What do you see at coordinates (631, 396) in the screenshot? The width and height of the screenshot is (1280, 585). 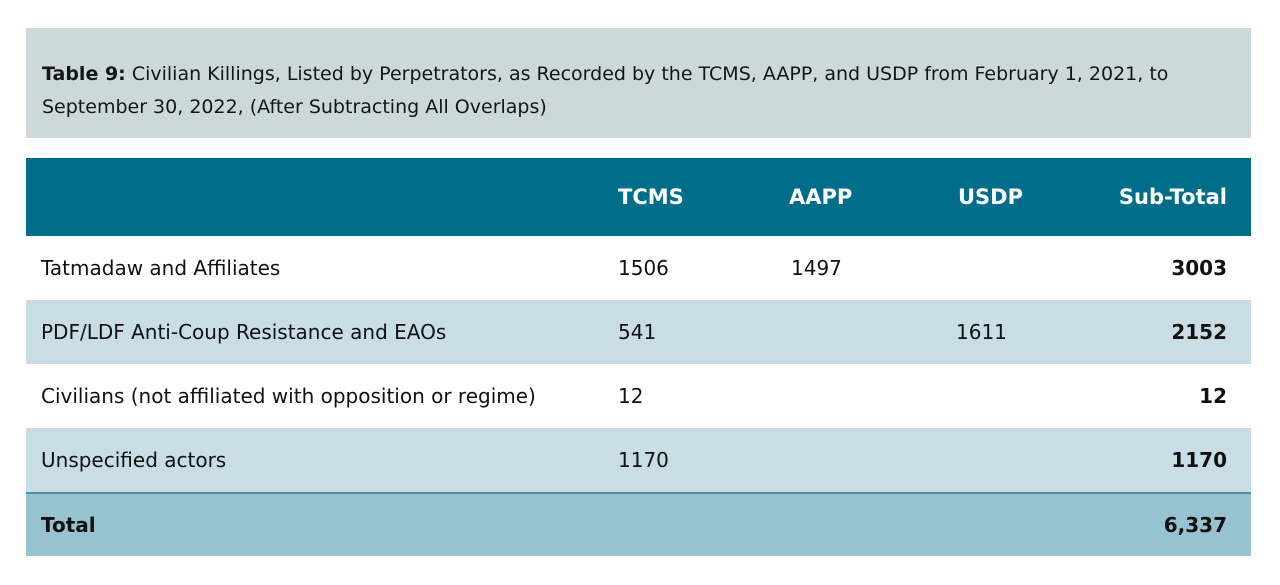 I see `row-tcms: 12` at bounding box center [631, 396].